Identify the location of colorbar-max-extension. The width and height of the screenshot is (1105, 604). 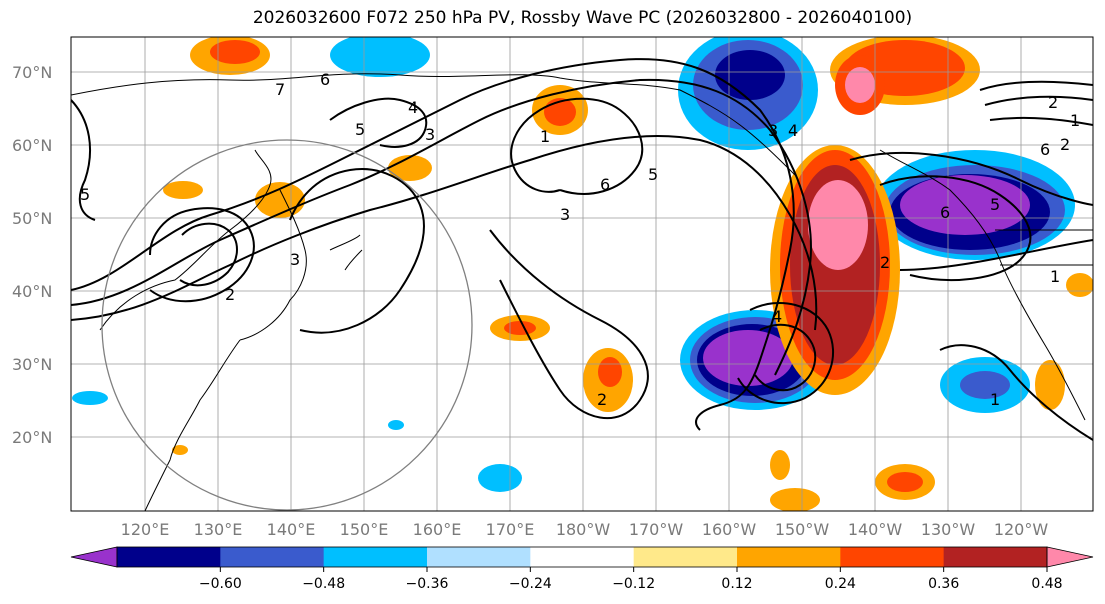
(1070, 557).